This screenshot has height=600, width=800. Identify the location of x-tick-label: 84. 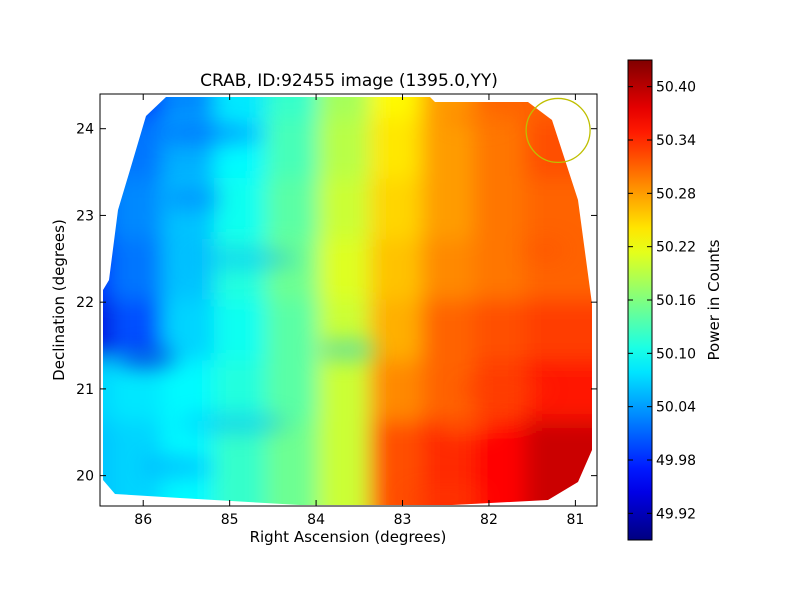
(316, 520).